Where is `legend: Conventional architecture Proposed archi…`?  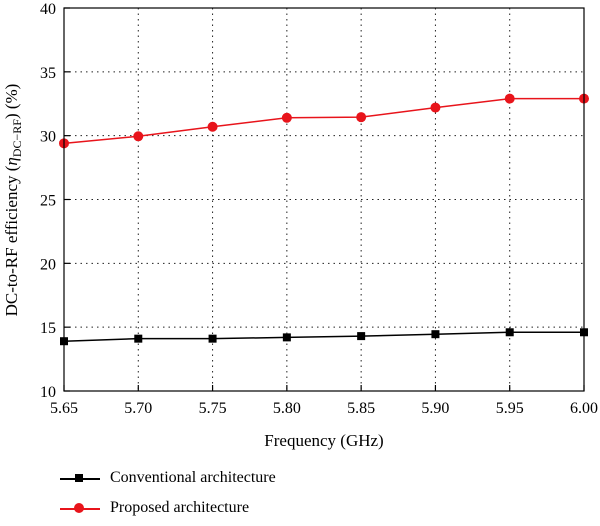 legend: Conventional architecture Proposed archi… is located at coordinates (167, 496).